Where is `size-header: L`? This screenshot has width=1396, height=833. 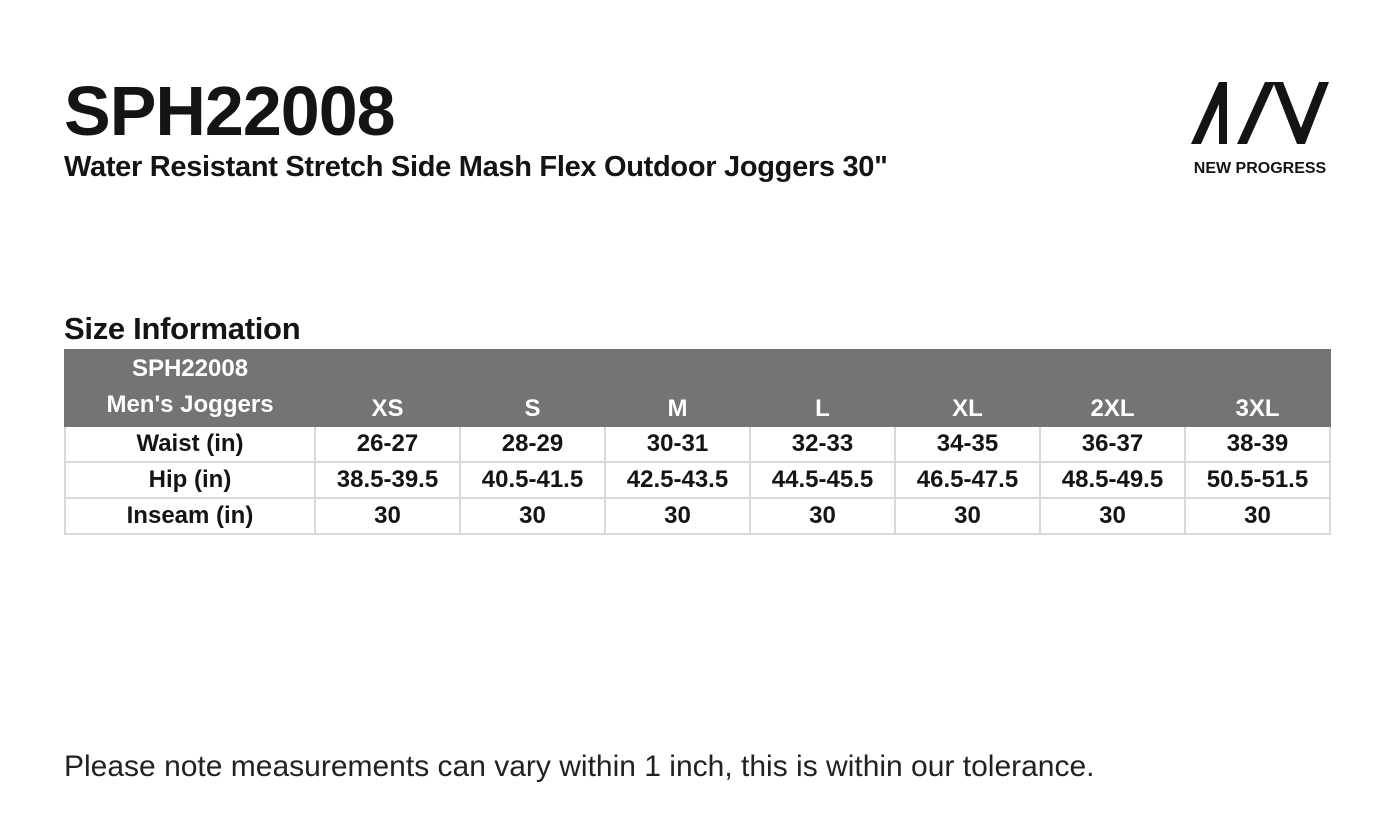 size-header: L is located at coordinates (822, 388).